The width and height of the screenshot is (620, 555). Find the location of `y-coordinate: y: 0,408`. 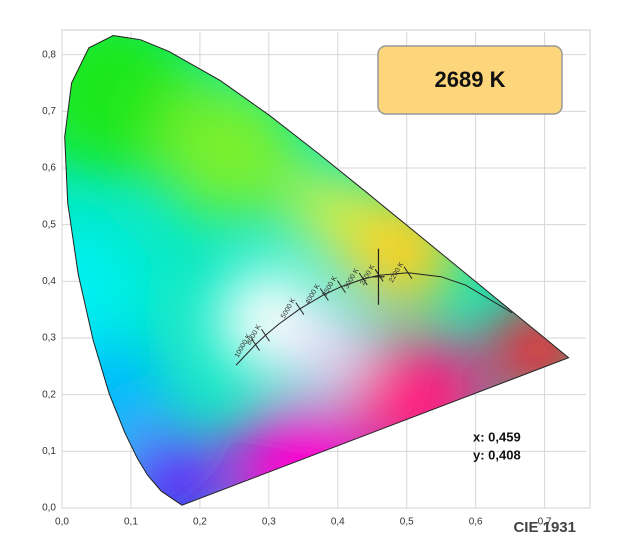

y-coordinate: y: 0,408 is located at coordinates (497, 454).